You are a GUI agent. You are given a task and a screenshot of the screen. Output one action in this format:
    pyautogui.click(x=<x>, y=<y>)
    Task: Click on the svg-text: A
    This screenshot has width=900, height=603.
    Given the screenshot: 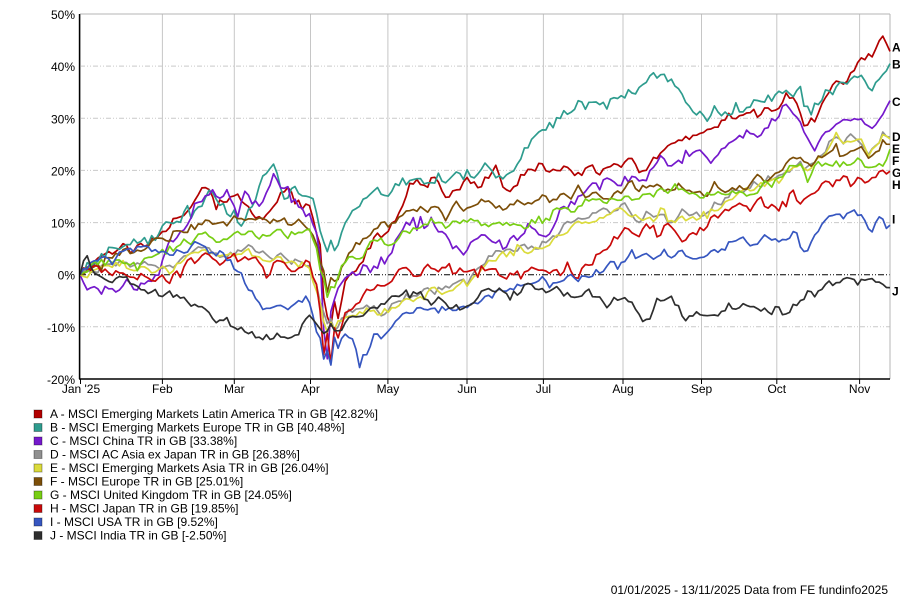 What is the action you would take?
    pyautogui.click(x=896, y=48)
    